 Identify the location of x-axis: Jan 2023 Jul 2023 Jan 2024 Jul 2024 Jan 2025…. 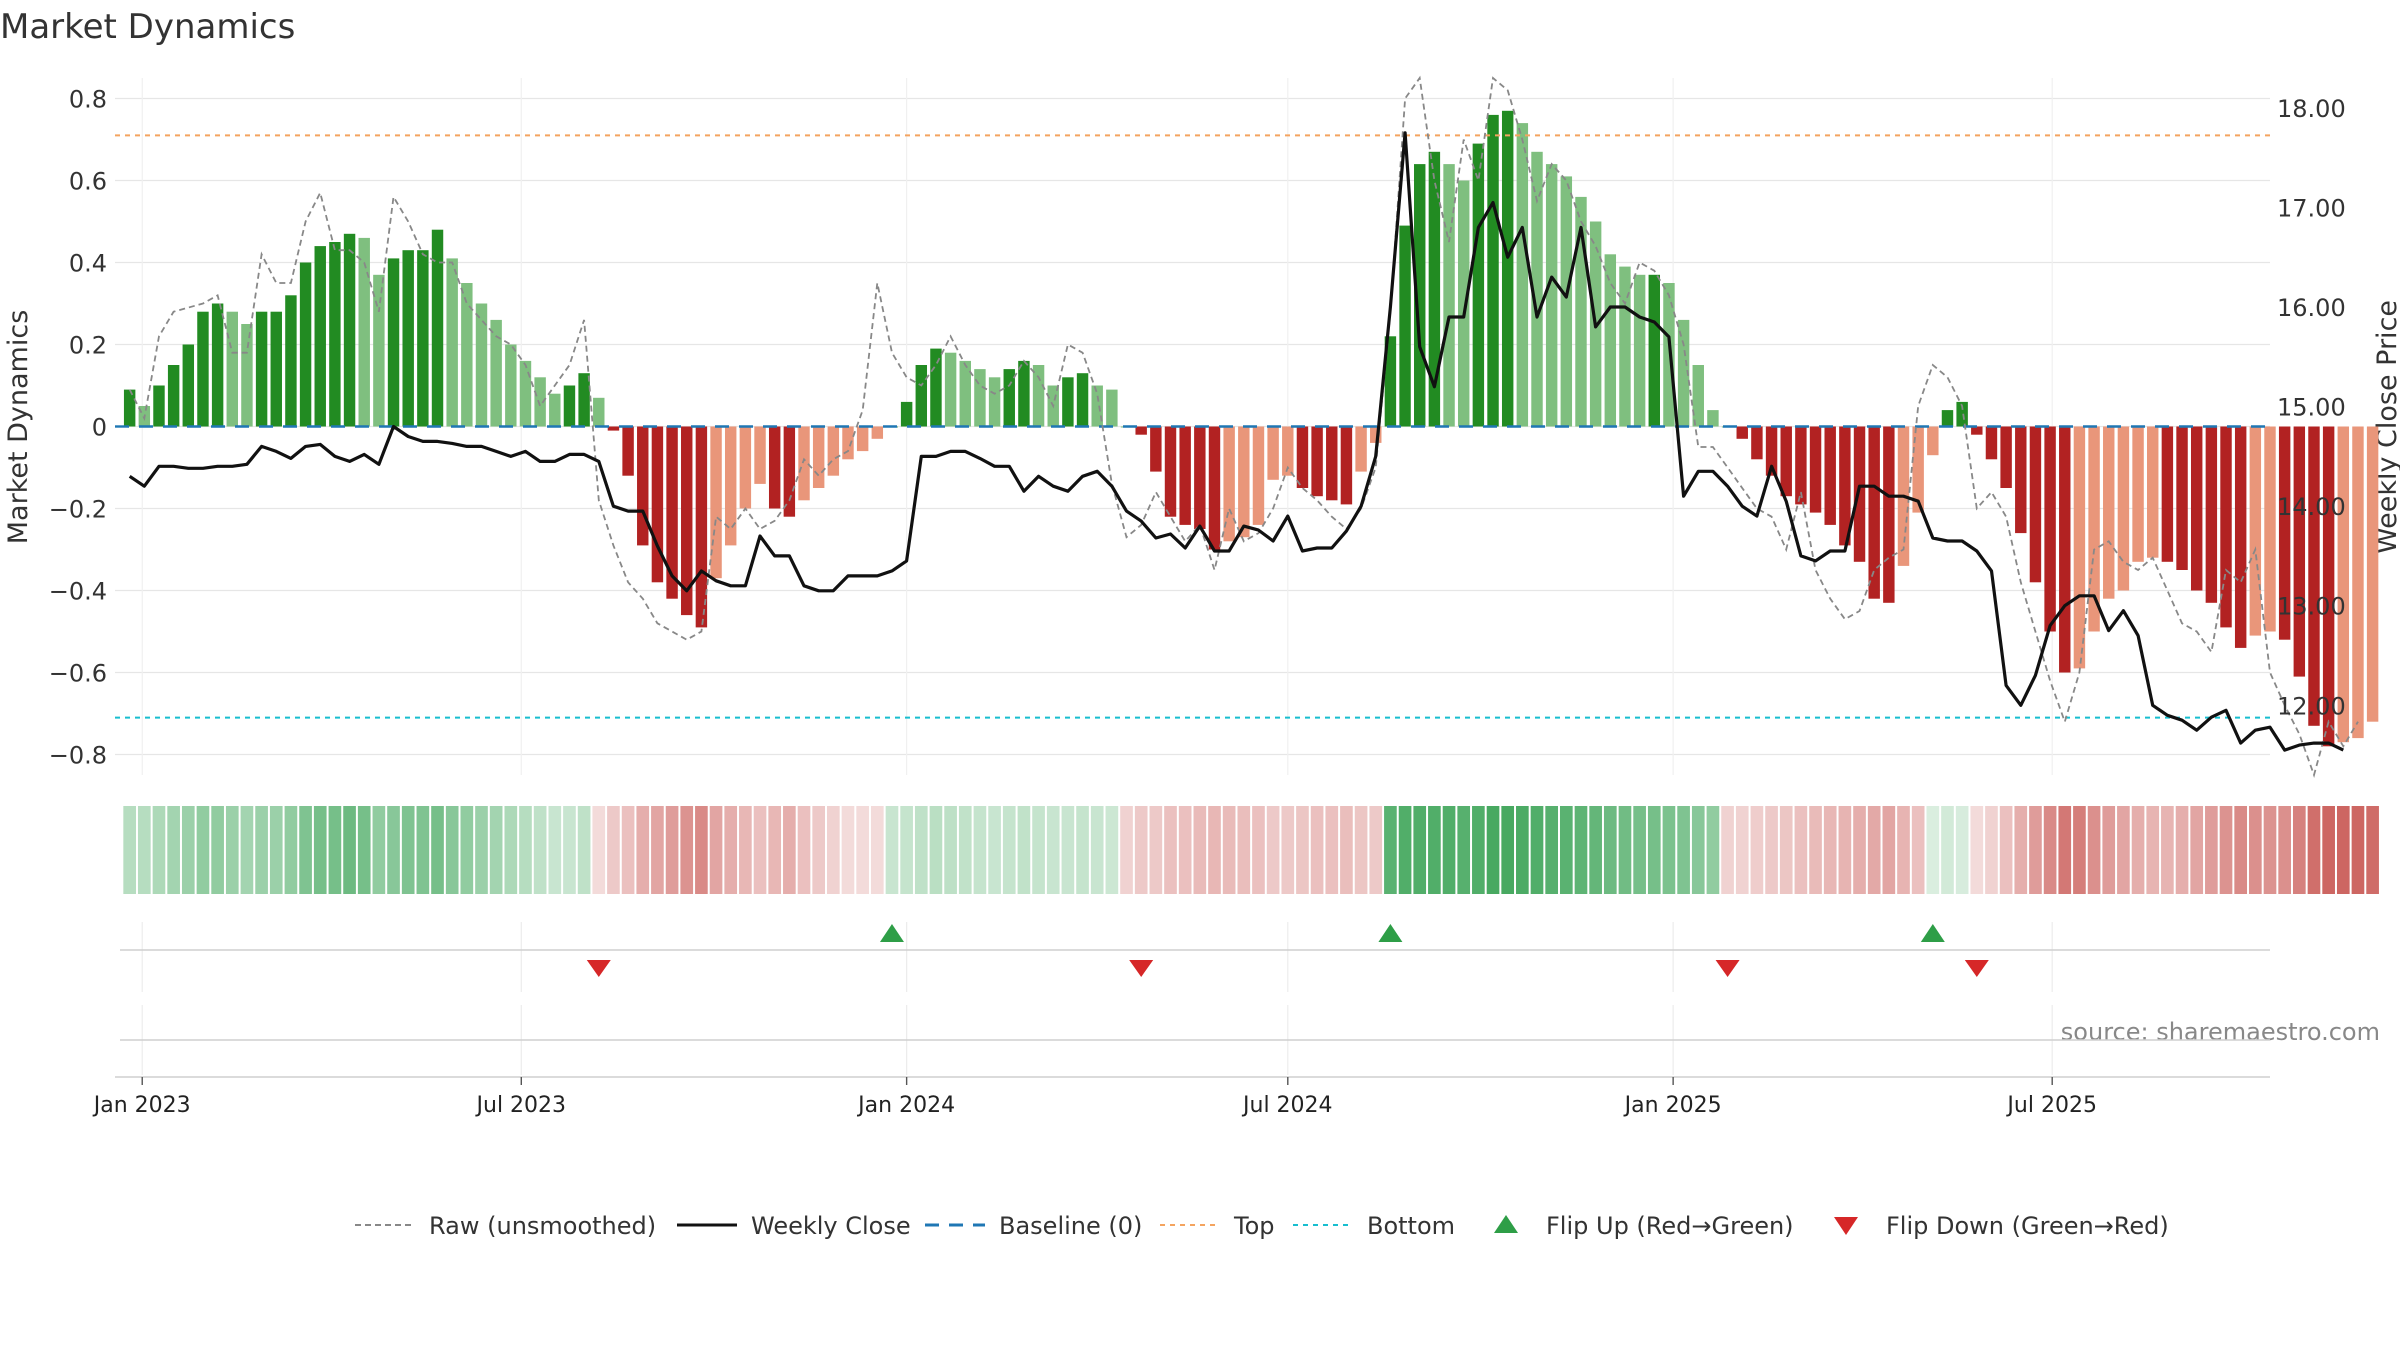
(1181, 1097).